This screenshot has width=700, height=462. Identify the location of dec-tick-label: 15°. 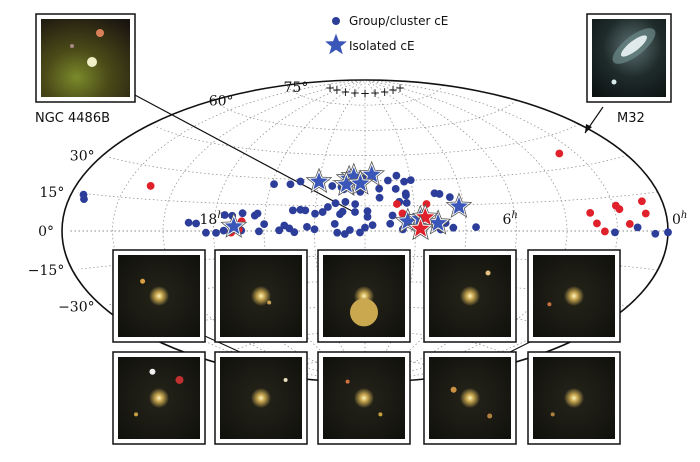
(52, 193).